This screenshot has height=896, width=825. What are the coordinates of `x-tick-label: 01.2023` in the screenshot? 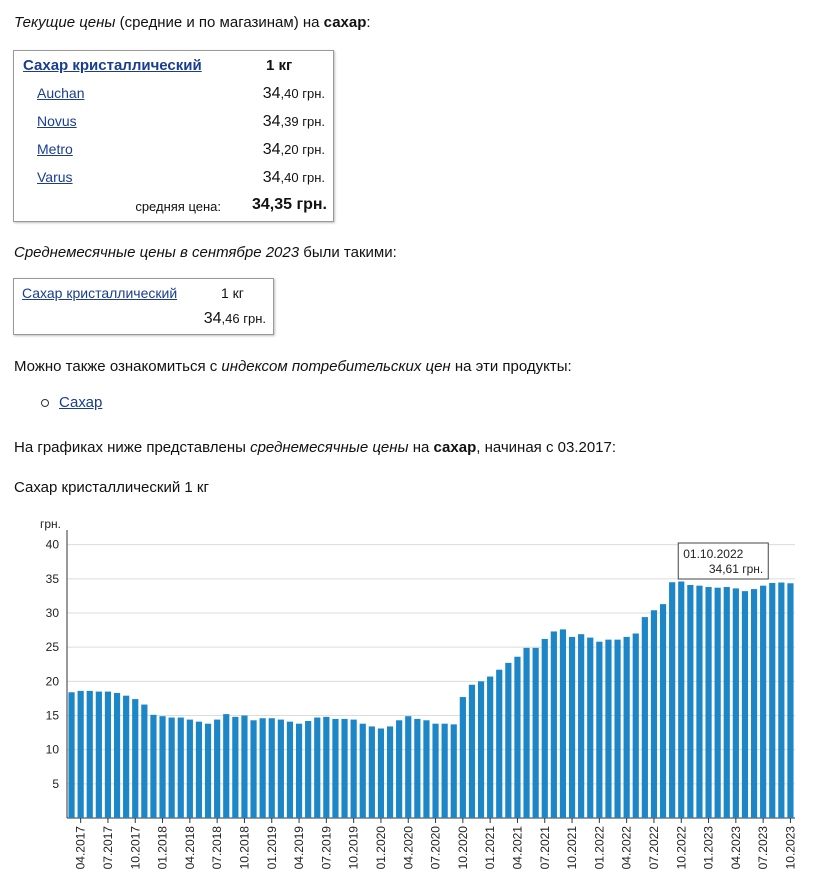 It's located at (709, 848).